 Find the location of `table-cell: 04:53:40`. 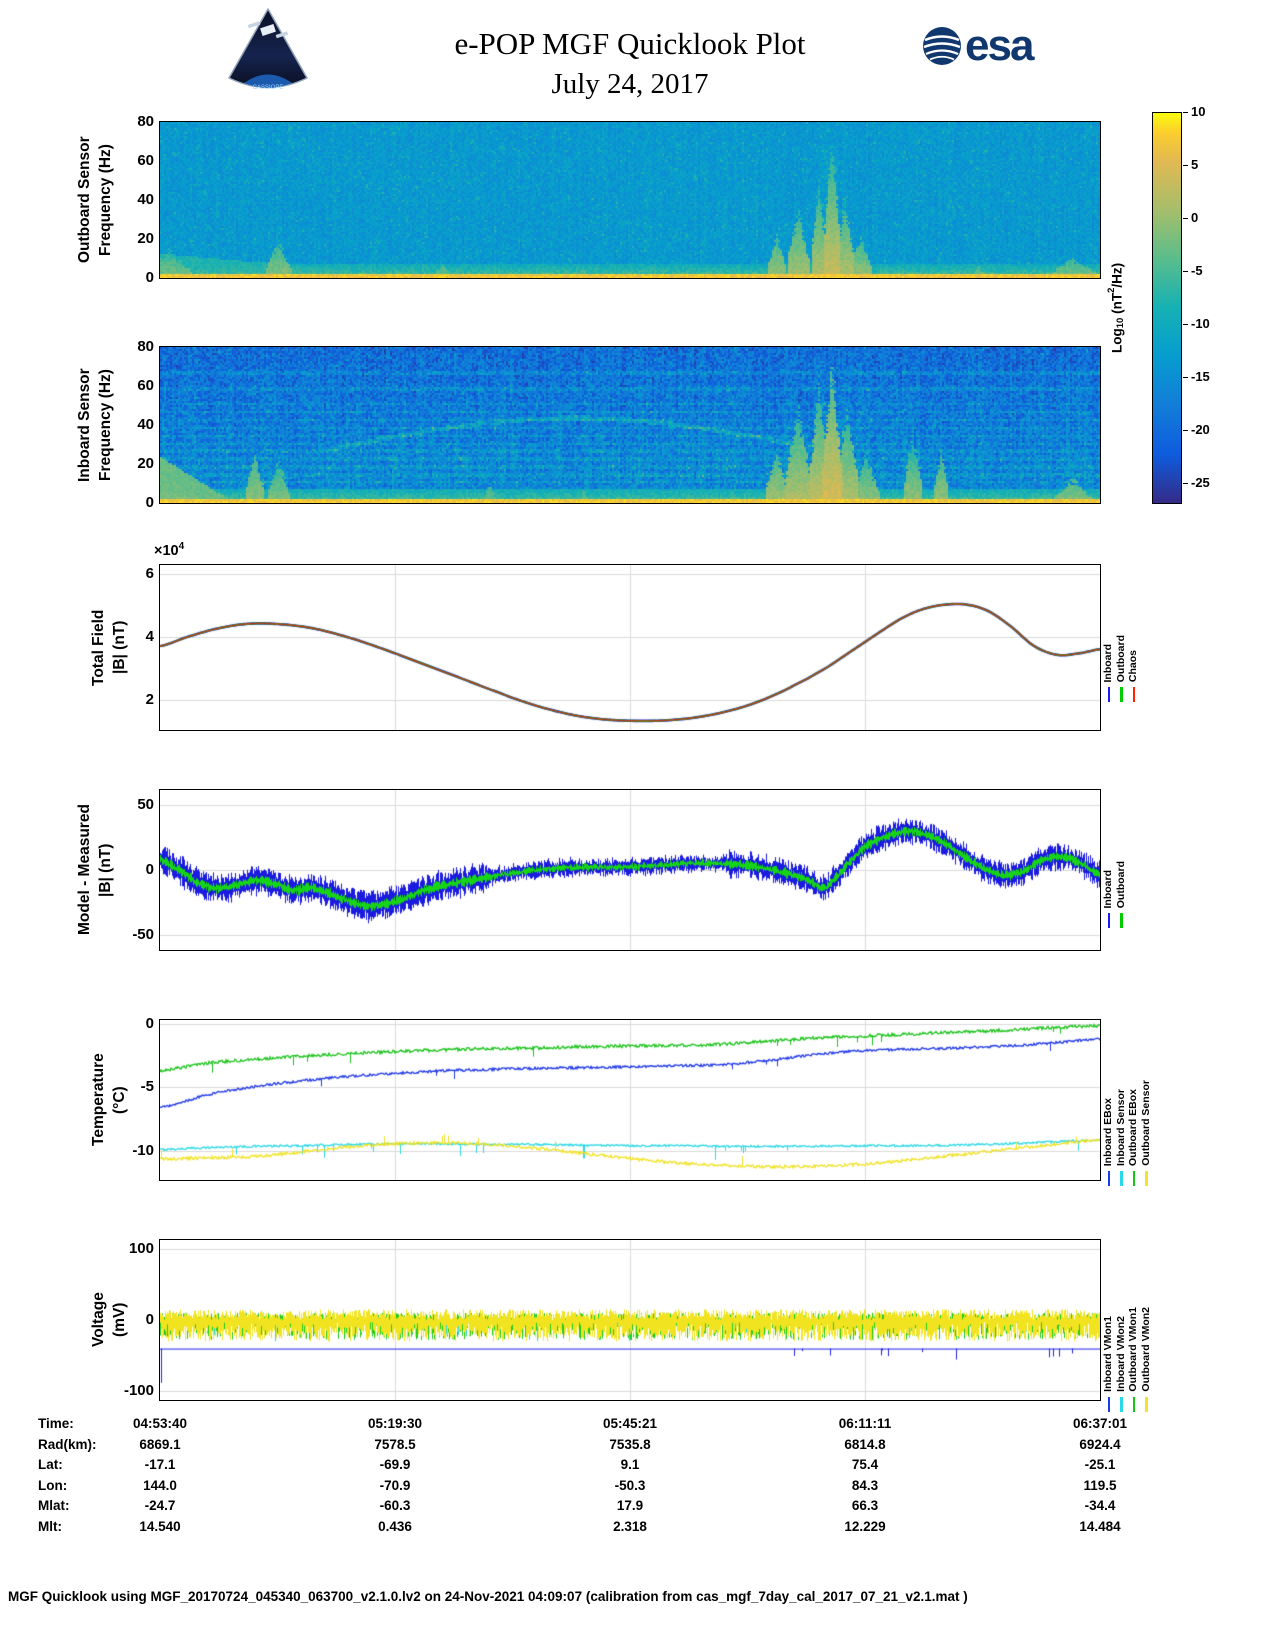

table-cell: 04:53:40 is located at coordinates (160, 1423).